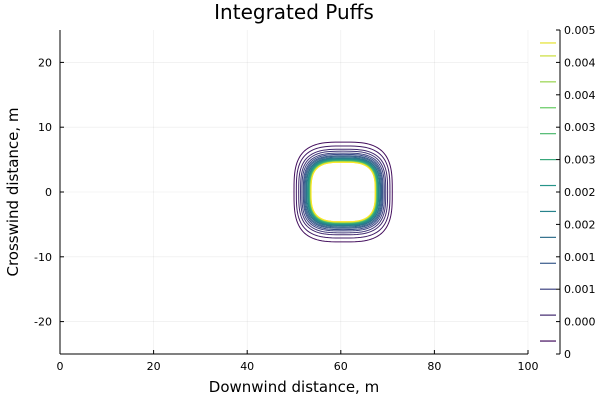 Image resolution: width=600 pixels, height=400 pixels. Describe the element at coordinates (580, 30) in the screenshot. I see `colorbar-tick-label: 0.005` at that location.